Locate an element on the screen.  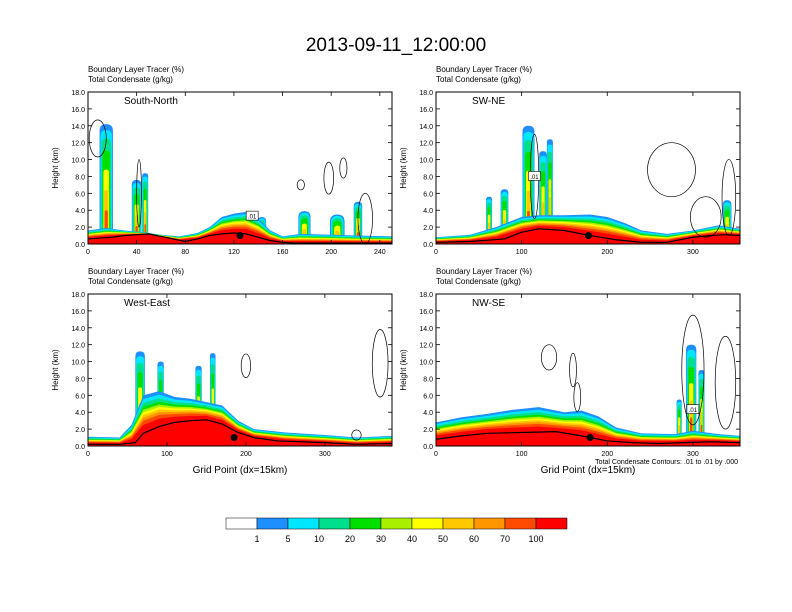
x-tick-label: 100 is located at coordinates (522, 454).